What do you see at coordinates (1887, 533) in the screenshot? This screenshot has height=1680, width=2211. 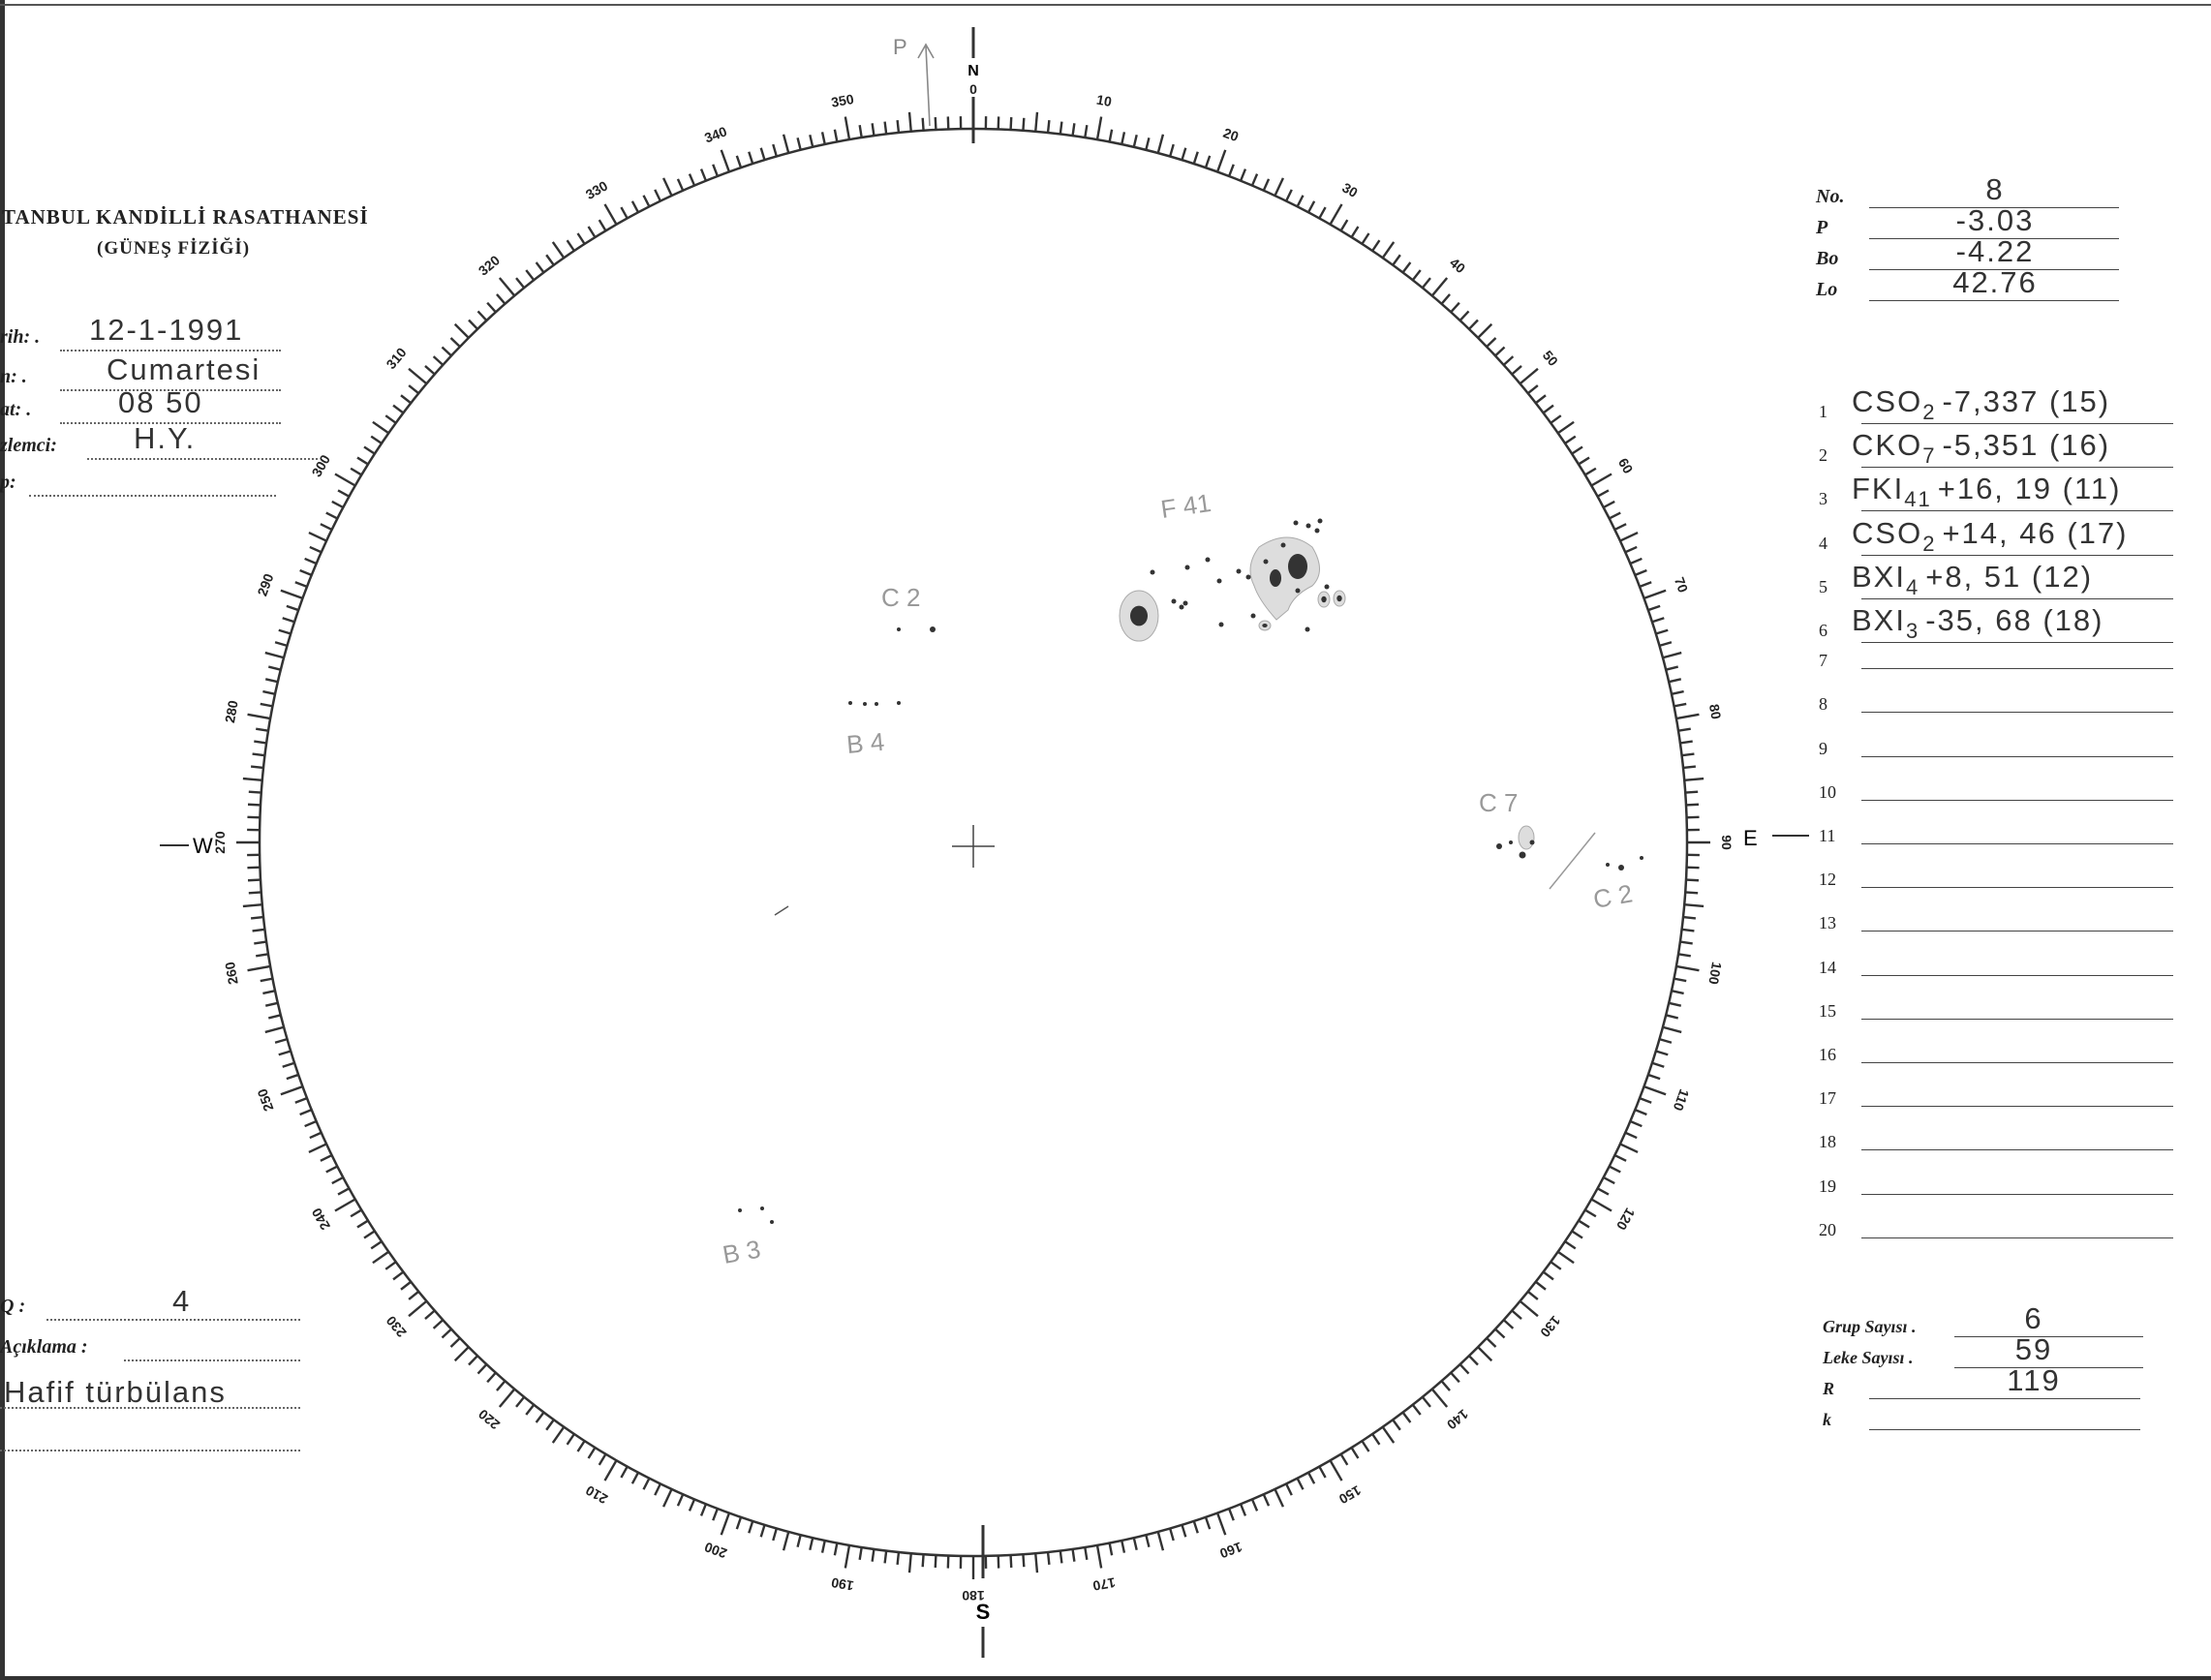 I see `group-class: CSO` at bounding box center [1887, 533].